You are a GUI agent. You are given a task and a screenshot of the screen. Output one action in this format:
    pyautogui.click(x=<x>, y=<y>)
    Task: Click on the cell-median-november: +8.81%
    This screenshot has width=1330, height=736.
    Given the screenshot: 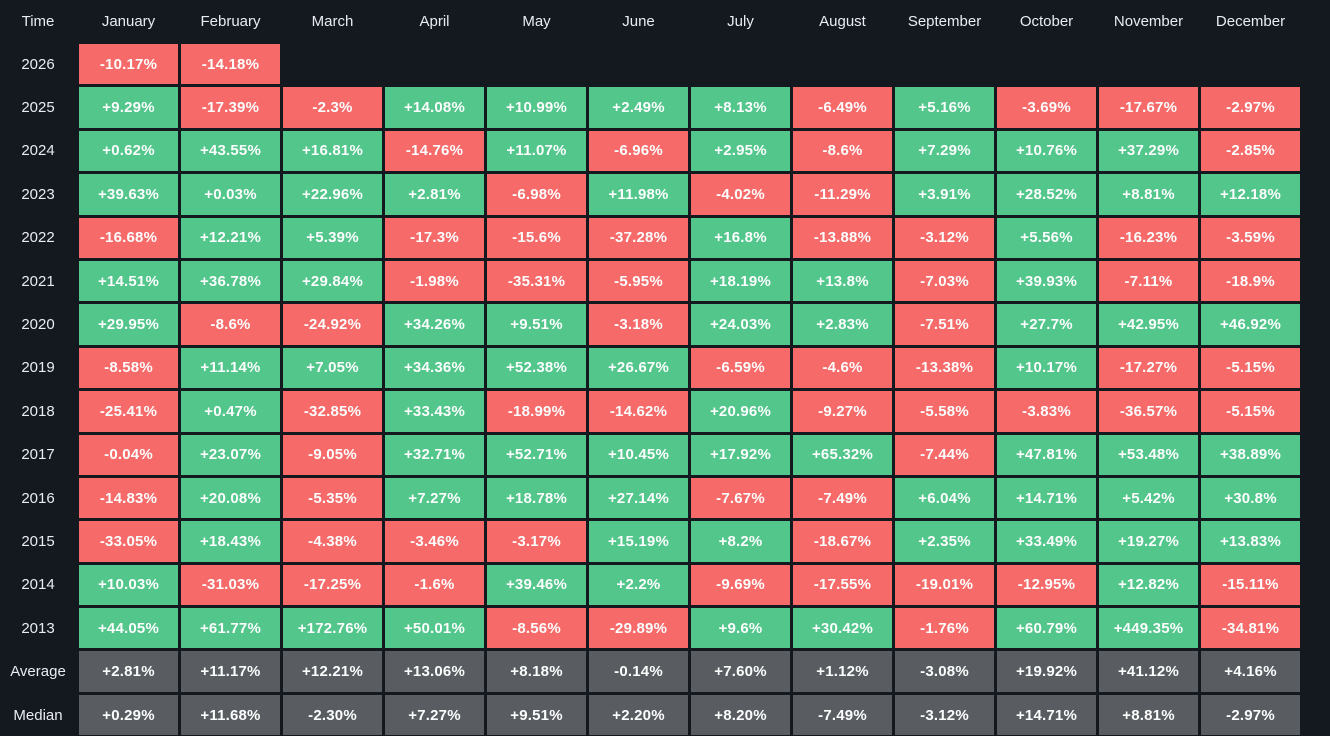 What is the action you would take?
    pyautogui.click(x=1148, y=715)
    